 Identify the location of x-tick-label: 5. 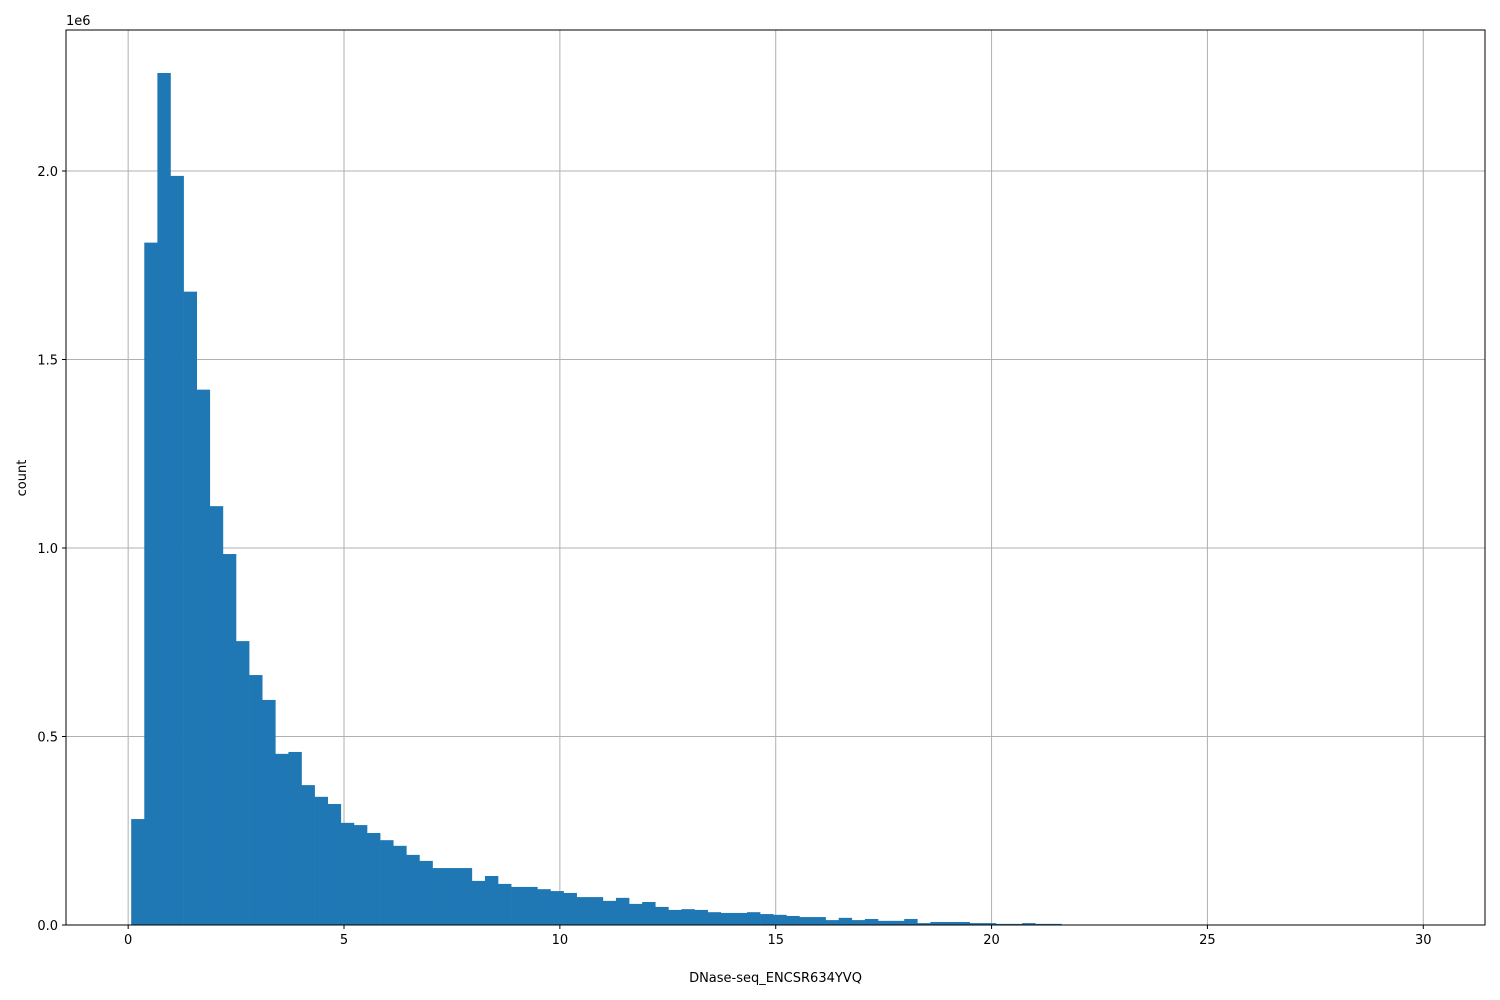
(344, 940).